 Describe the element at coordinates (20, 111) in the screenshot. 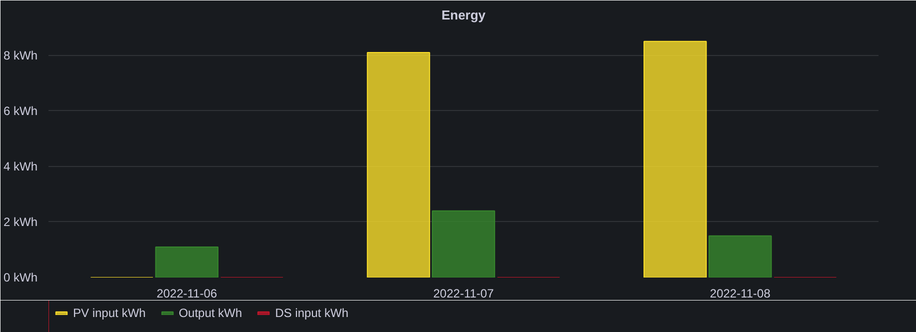

I see `y-tick-label: 6 kWh` at that location.